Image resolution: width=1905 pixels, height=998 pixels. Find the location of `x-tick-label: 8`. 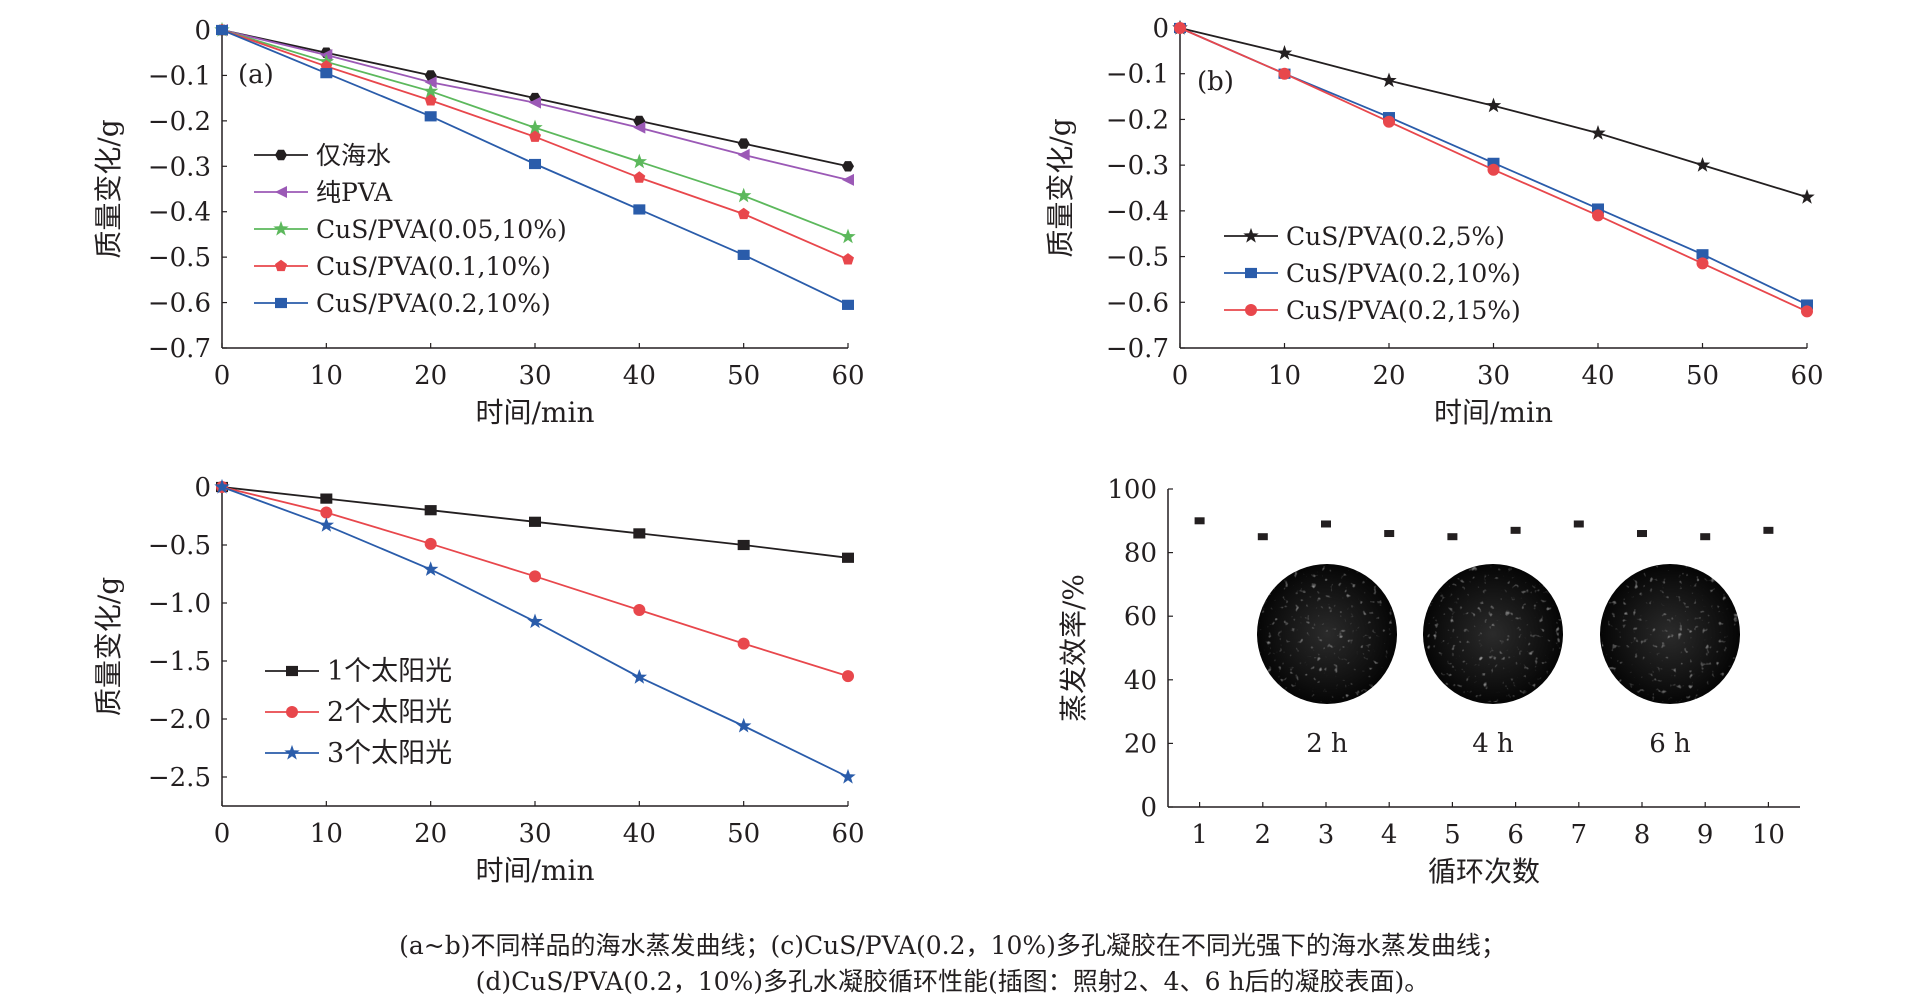

x-tick-label: 8 is located at coordinates (1642, 835).